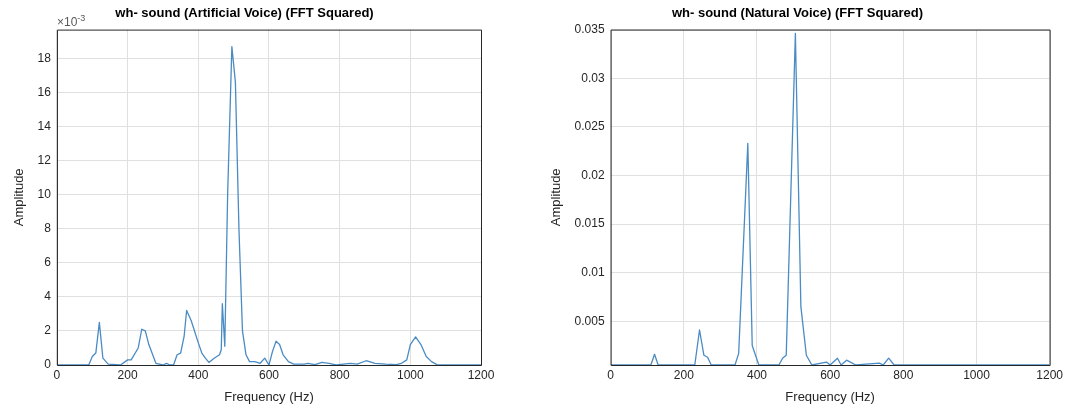 This screenshot has width=1067, height=413. What do you see at coordinates (589, 126) in the screenshot?
I see `y-tick-label: 0.025` at bounding box center [589, 126].